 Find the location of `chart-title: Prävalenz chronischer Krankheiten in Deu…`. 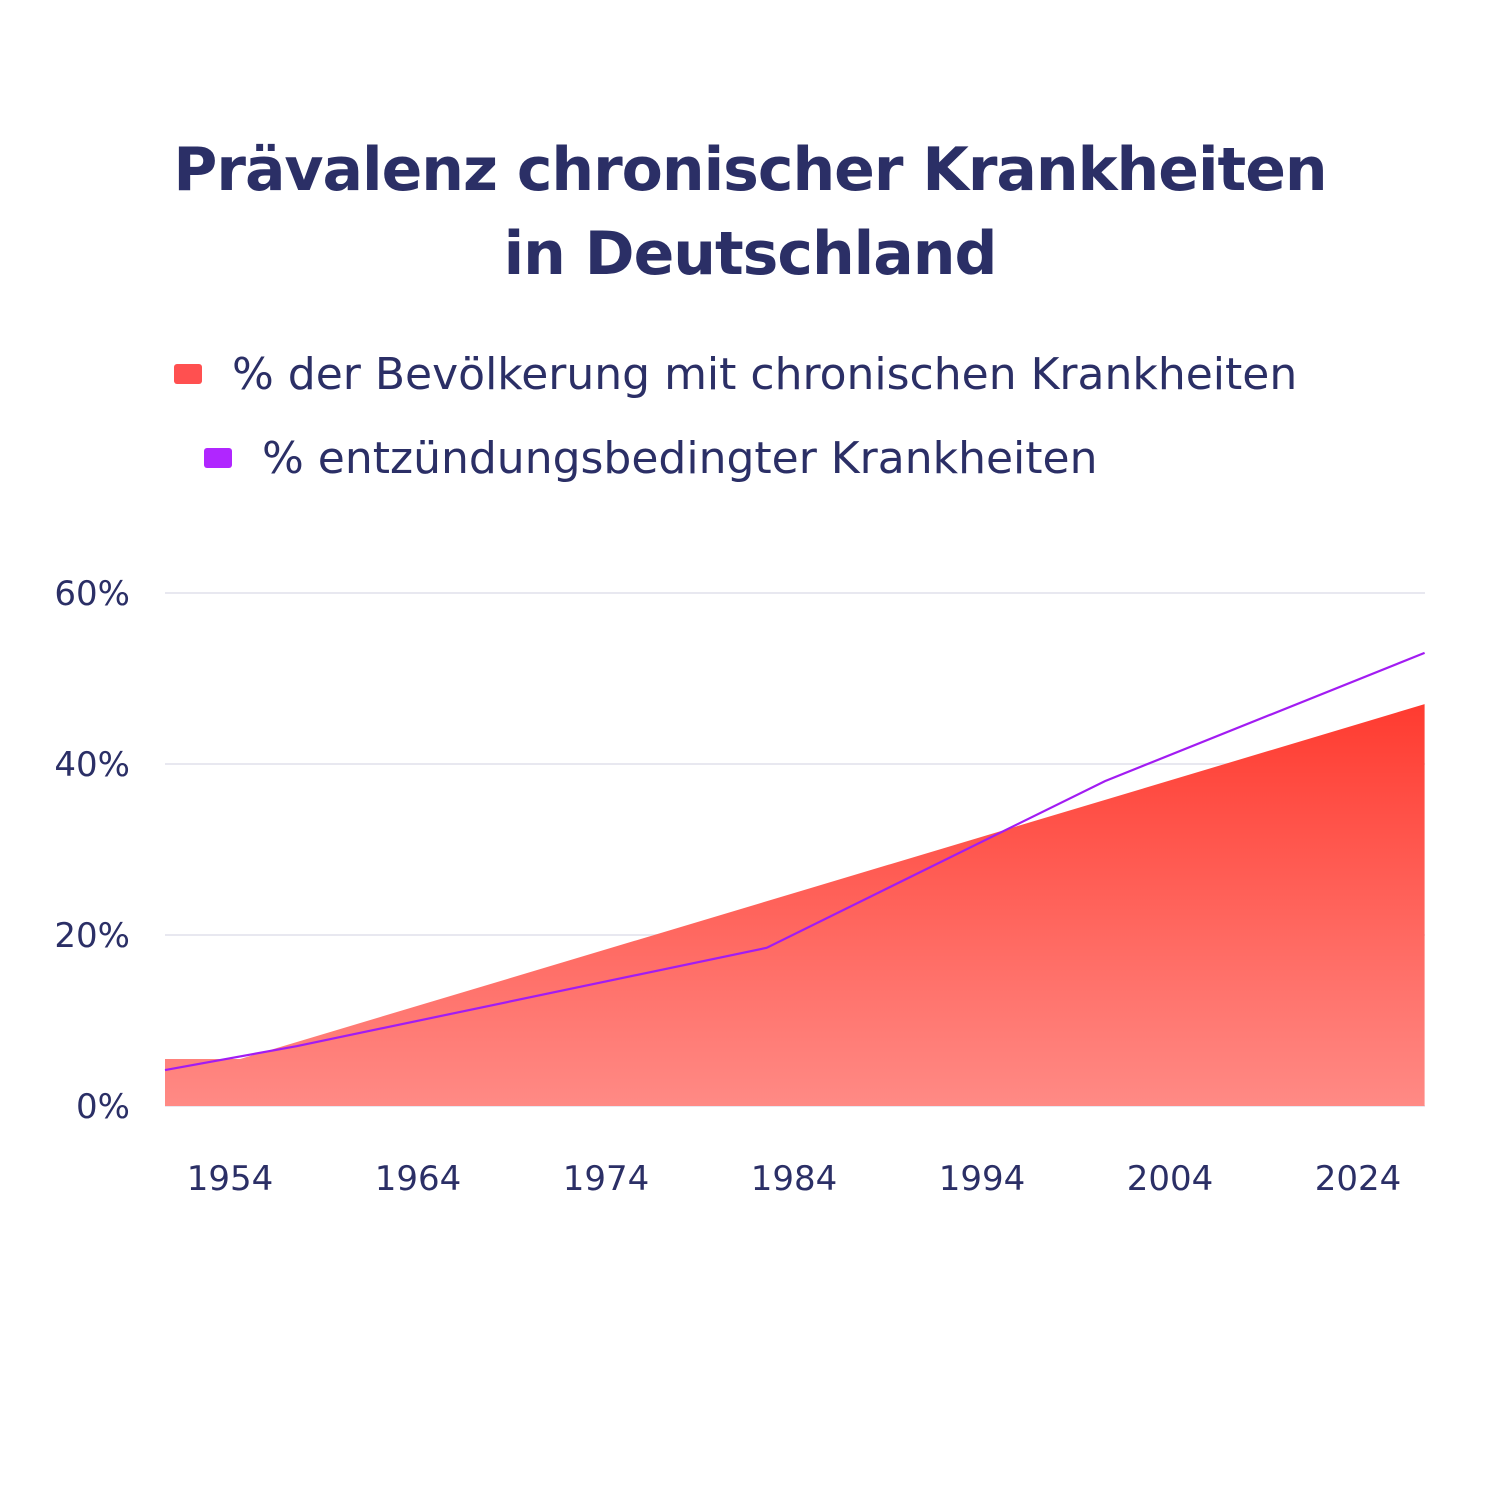

chart-title: Prävalenz chronischer Krankheiten in Deu… is located at coordinates (750, 212).